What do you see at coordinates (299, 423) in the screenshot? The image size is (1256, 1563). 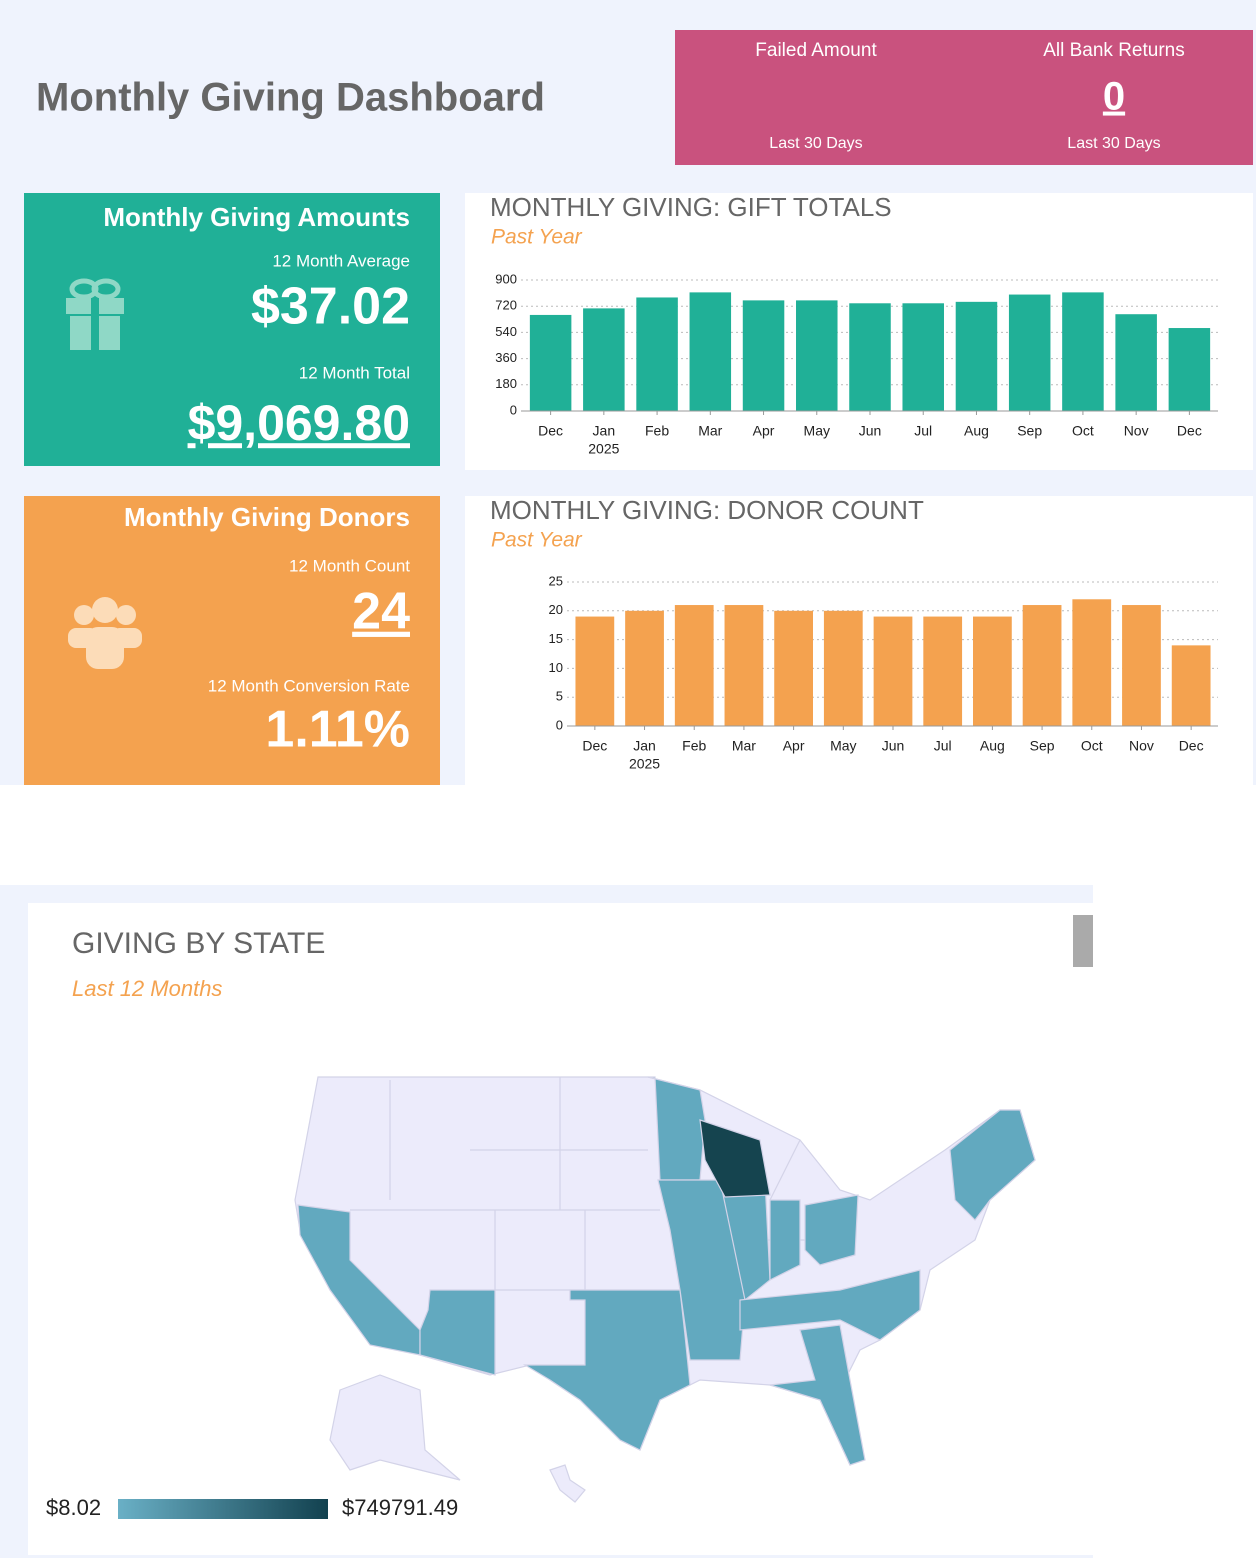 I see `metric-value: $9,069.80` at bounding box center [299, 423].